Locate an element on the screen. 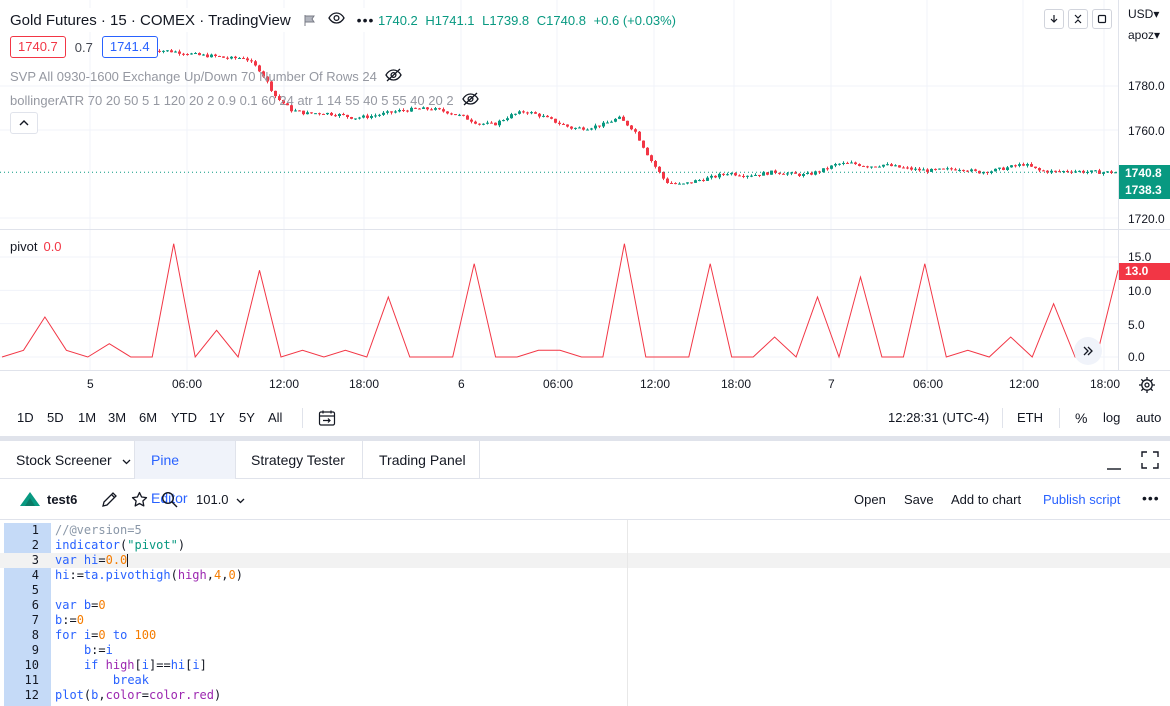 The height and width of the screenshot is (706, 1170). save-button: Save is located at coordinates (919, 499).